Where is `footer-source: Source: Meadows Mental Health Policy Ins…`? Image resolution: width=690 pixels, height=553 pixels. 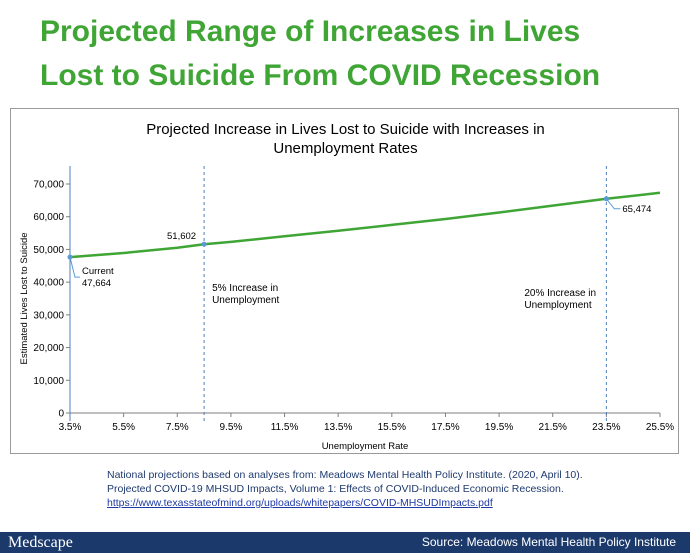 footer-source: Source: Meadows Mental Health Policy Ins… is located at coordinates (548, 542).